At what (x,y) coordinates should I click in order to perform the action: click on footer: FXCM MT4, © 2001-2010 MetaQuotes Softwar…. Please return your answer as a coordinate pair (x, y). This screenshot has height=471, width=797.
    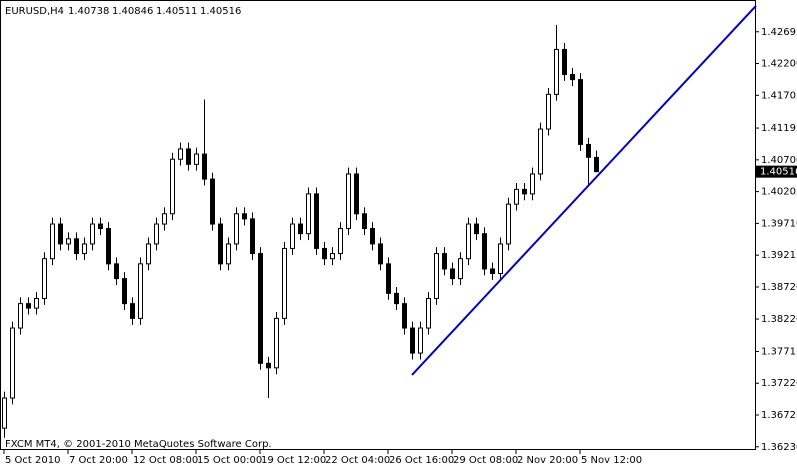
    Looking at the image, I should click on (138, 444).